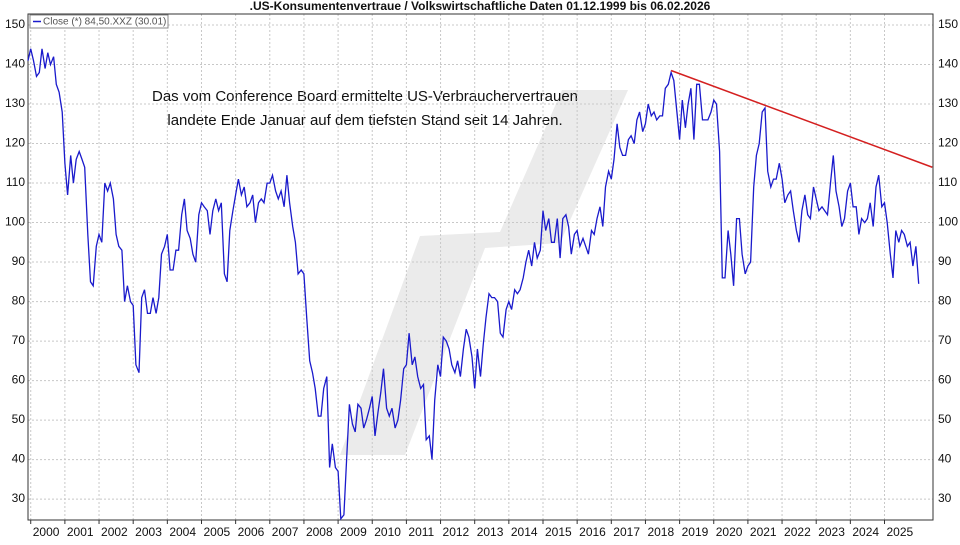 The image size is (960, 545). Describe the element at coordinates (15, 64) in the screenshot. I see `y-tick-label: 140` at that location.